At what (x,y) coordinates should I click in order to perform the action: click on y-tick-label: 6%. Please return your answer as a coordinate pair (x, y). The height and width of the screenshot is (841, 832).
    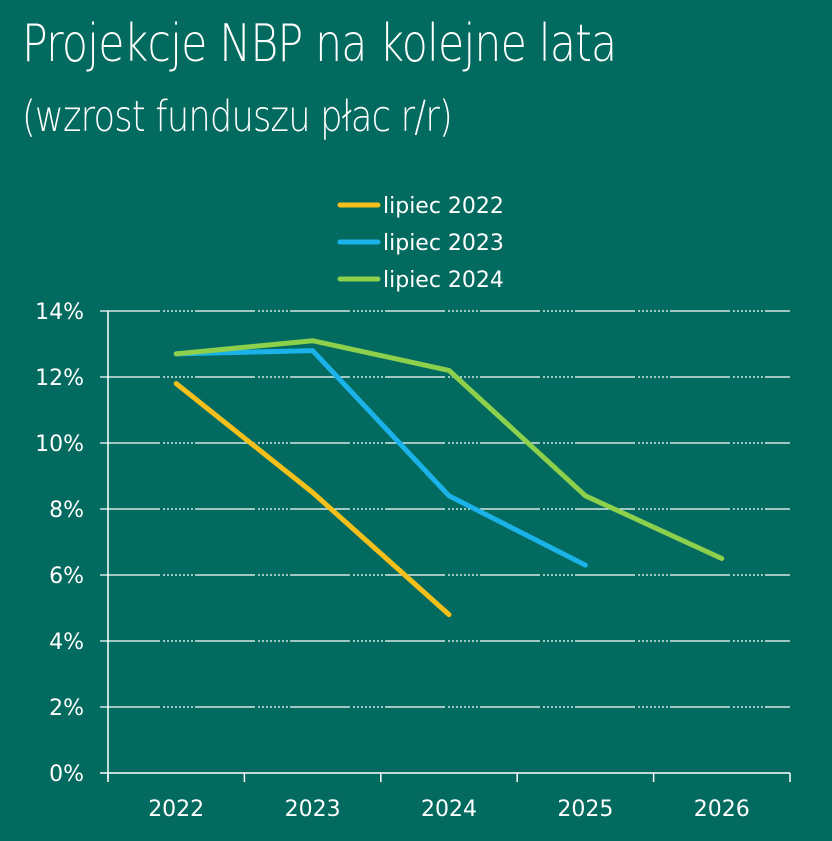
    Looking at the image, I should click on (66, 576).